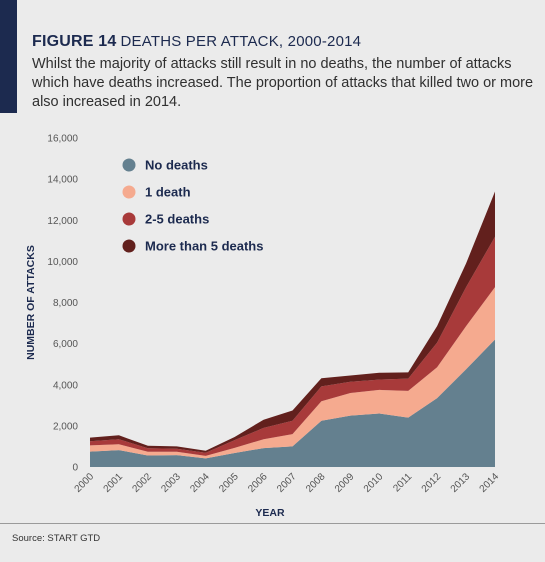 The width and height of the screenshot is (545, 562). I want to click on y-tick-label: 12,000, so click(62, 221).